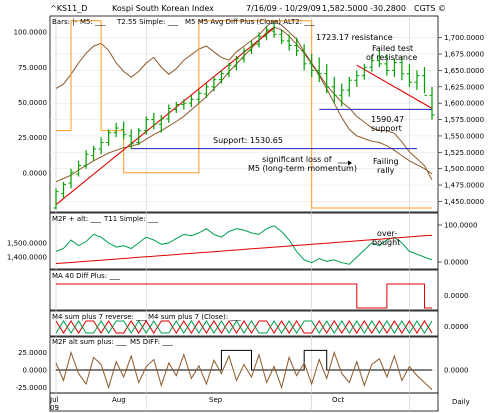  I want to click on m2f-tick-label-1: 1,400.0000, so click(27, 258).